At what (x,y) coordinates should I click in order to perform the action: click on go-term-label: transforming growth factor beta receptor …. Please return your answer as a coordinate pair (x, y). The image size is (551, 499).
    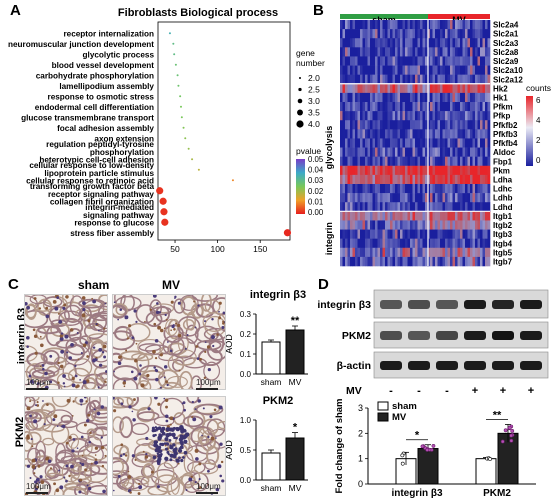
    Looking at the image, I should click on (92, 190).